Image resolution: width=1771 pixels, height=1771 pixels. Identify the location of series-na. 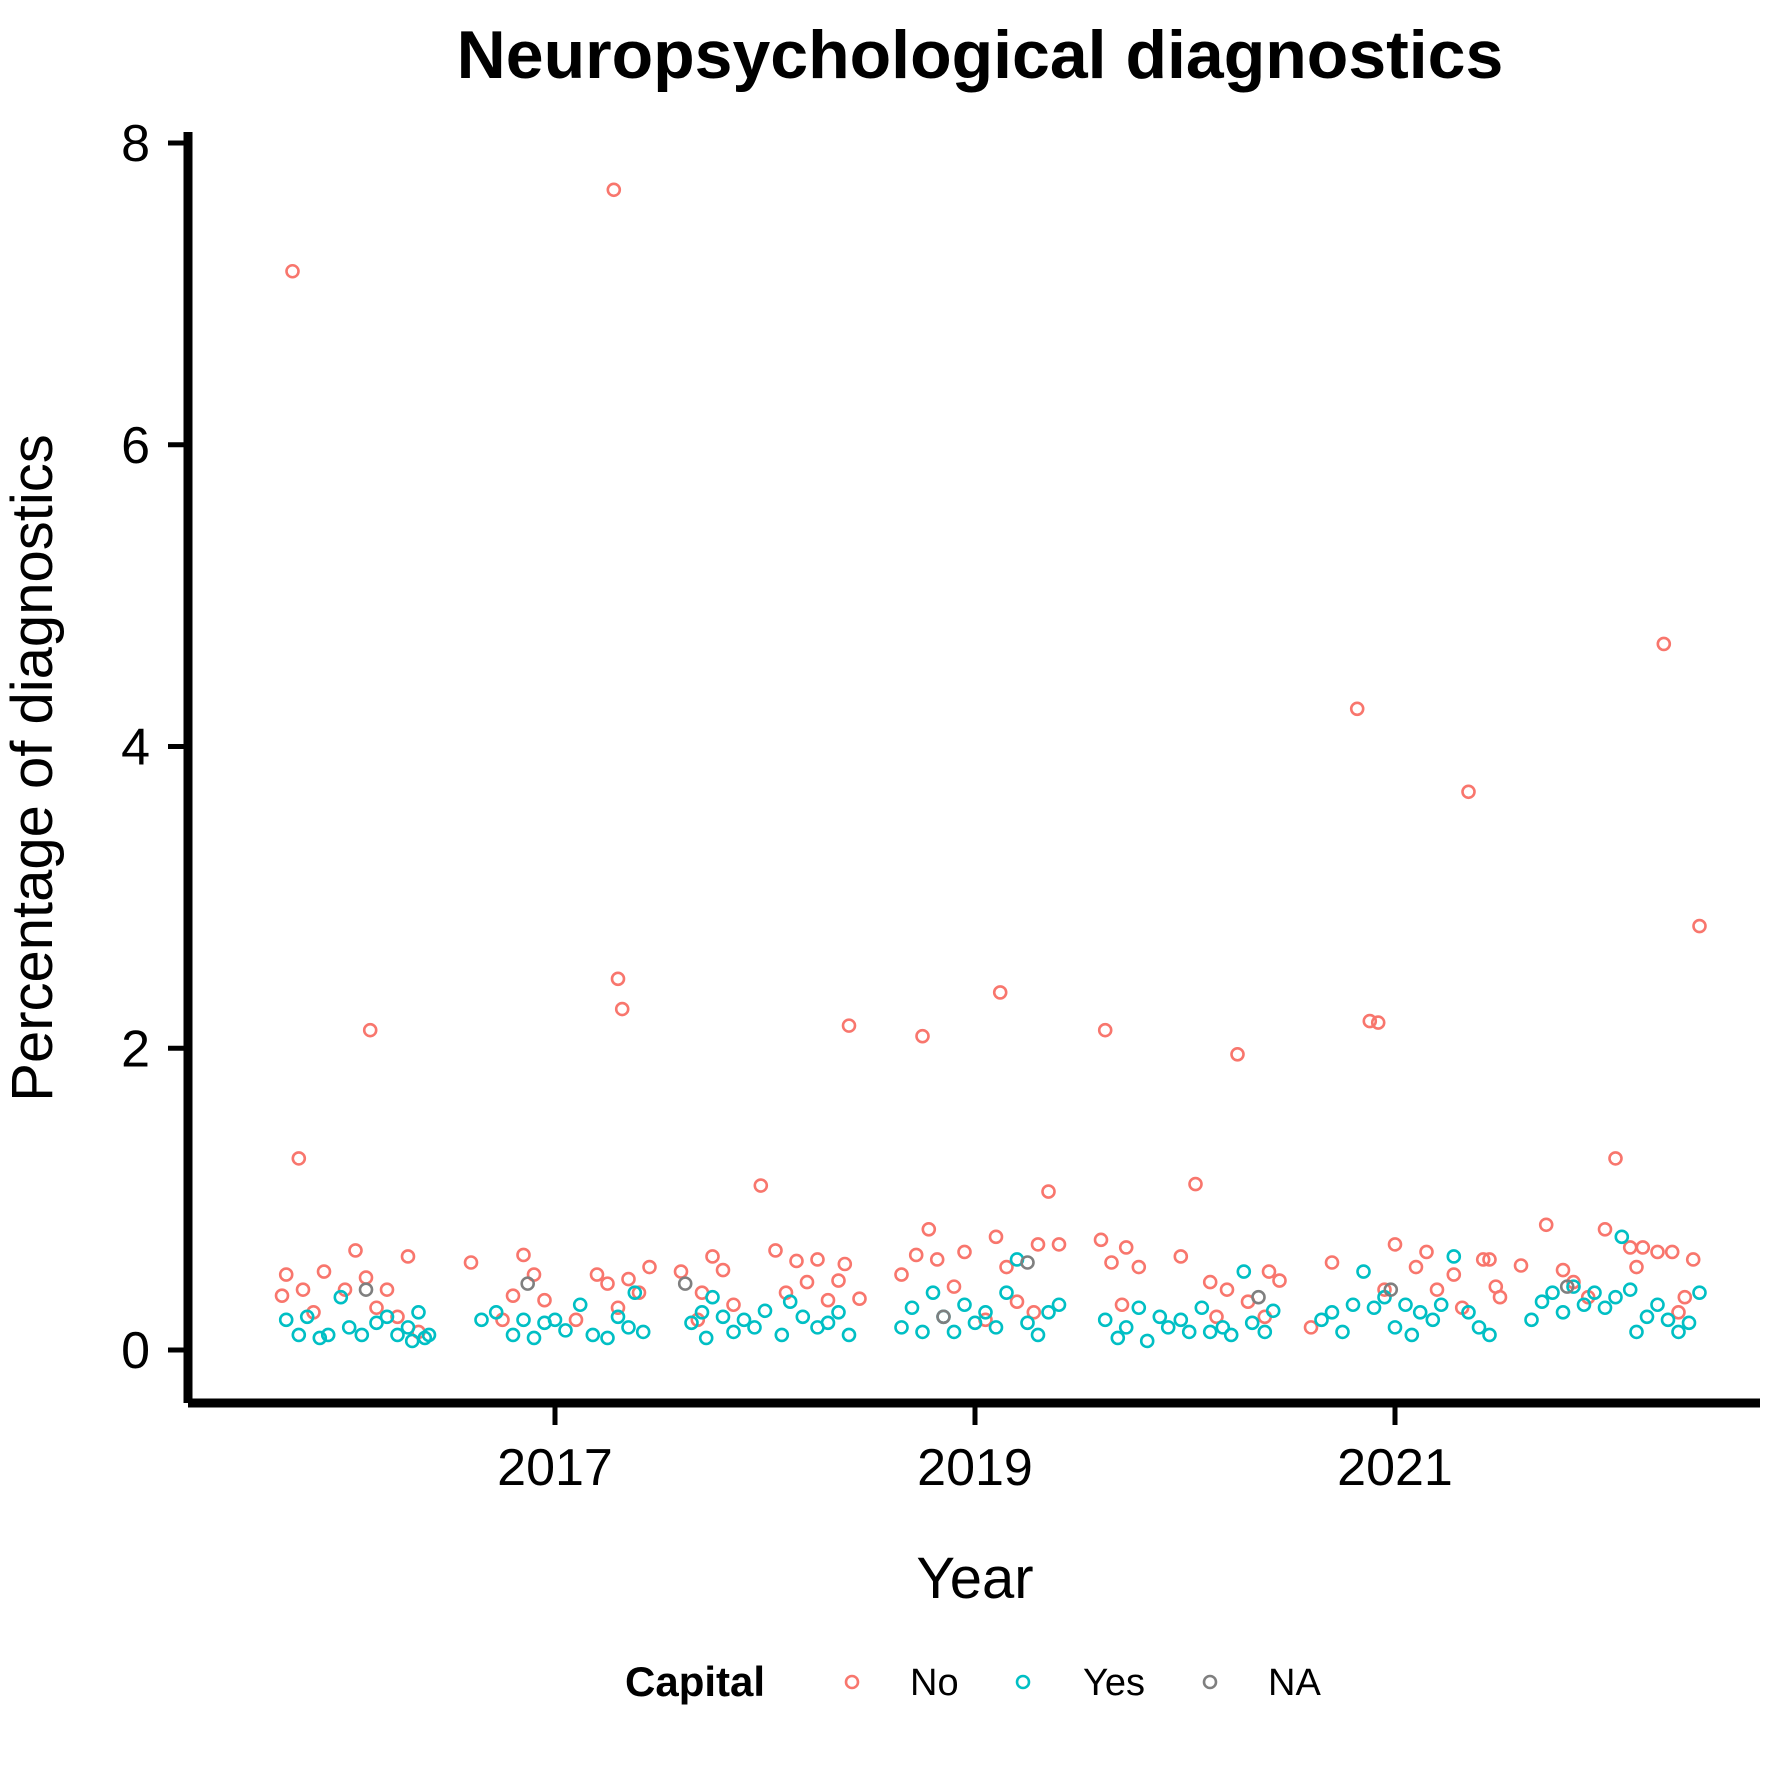
(966, 1290).